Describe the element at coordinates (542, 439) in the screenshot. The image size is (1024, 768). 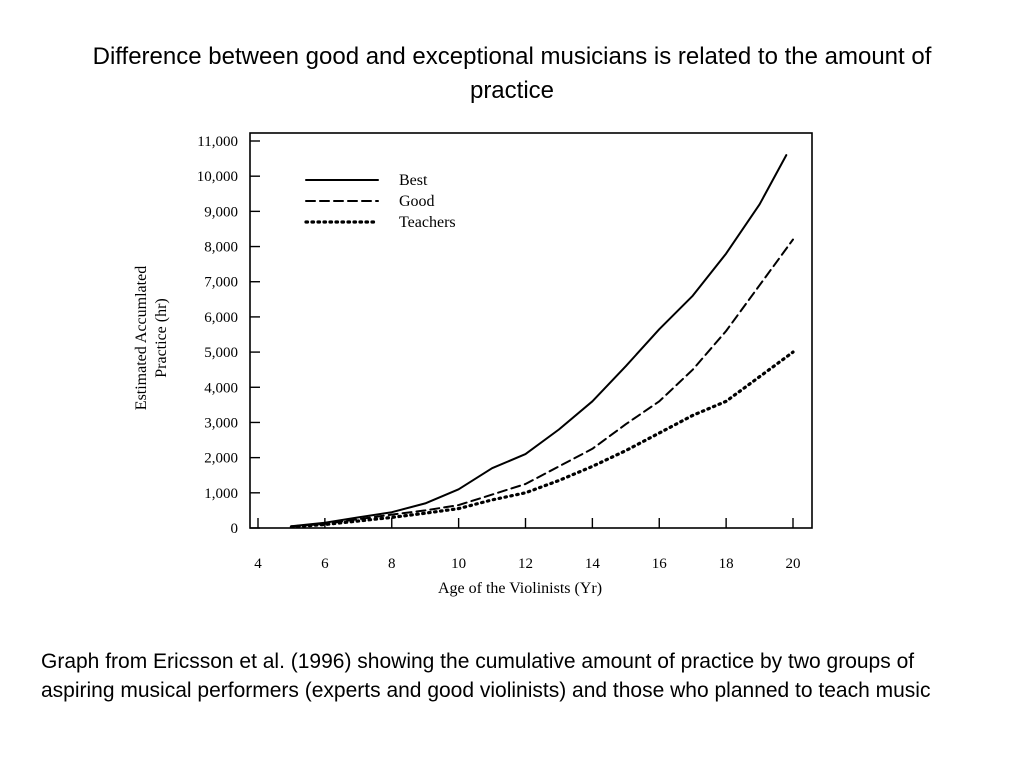
I see `series-line-teachers` at that location.